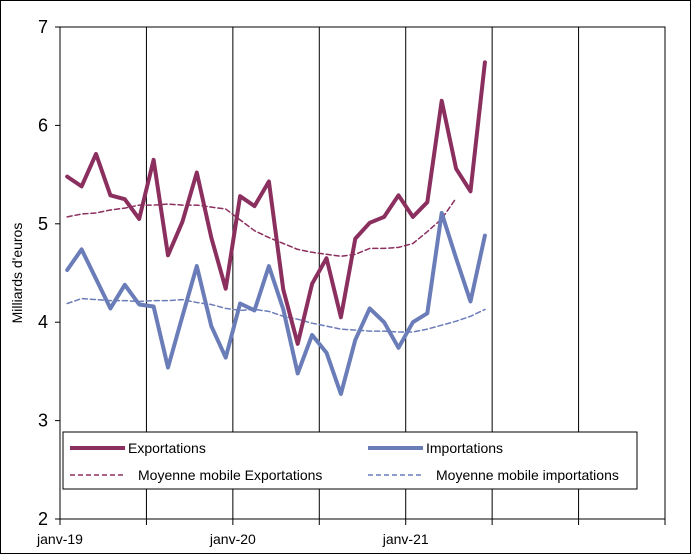 The image size is (691, 554). What do you see at coordinates (49, 273) in the screenshot?
I see `y-axis: 2 3 4 5 6 7` at bounding box center [49, 273].